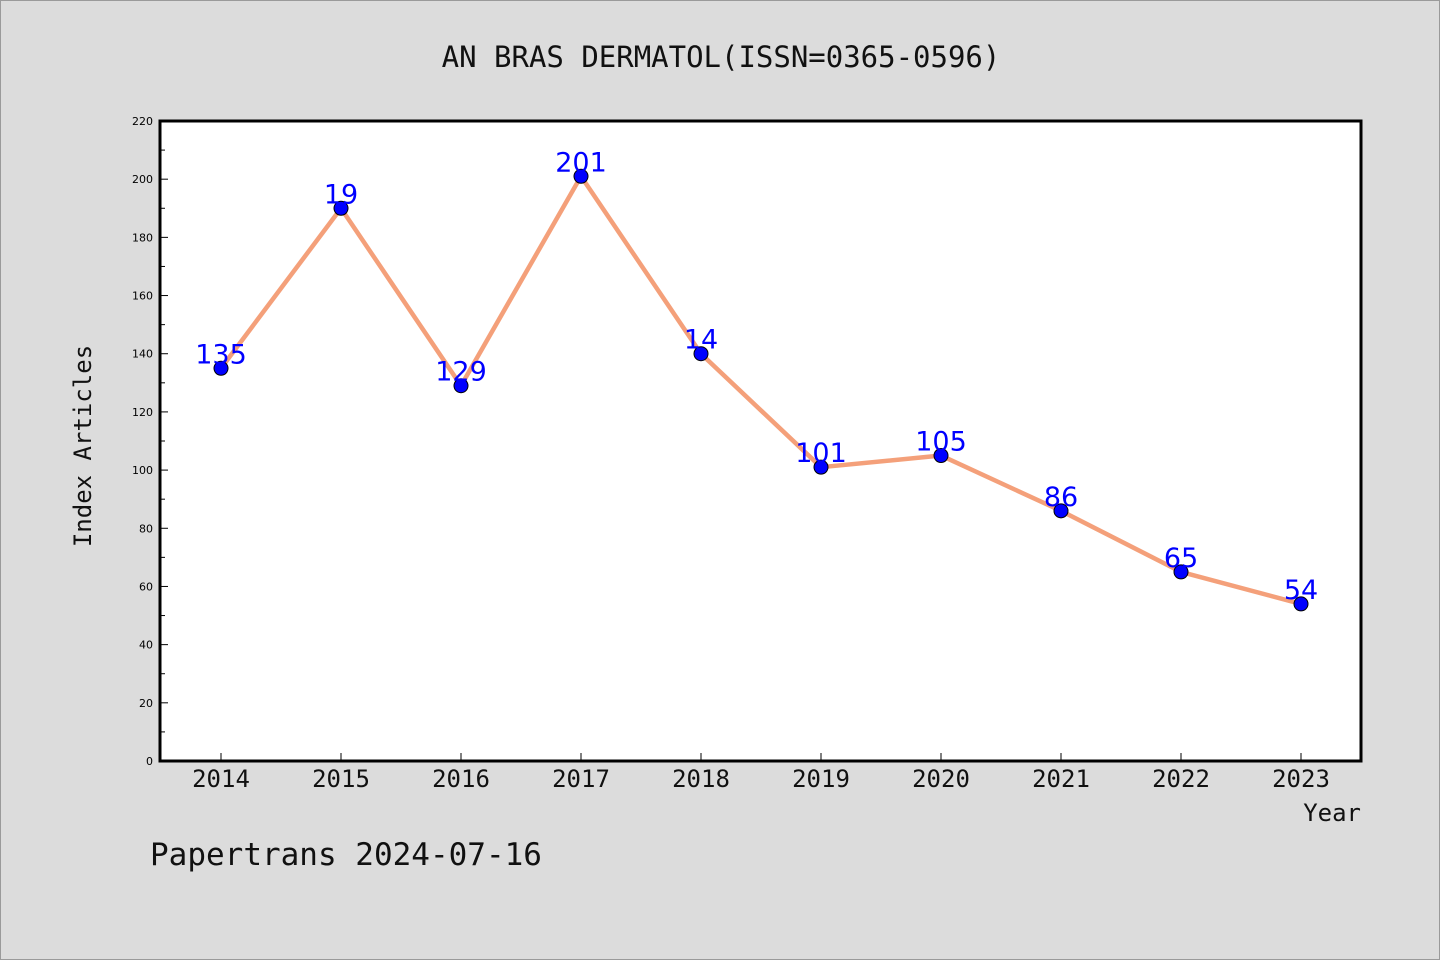 This screenshot has width=1440, height=960. What do you see at coordinates (761, 773) in the screenshot?
I see `x-axis: 2014 2015 2016 2017 2018 2019 2020 2021 2022 2023` at bounding box center [761, 773].